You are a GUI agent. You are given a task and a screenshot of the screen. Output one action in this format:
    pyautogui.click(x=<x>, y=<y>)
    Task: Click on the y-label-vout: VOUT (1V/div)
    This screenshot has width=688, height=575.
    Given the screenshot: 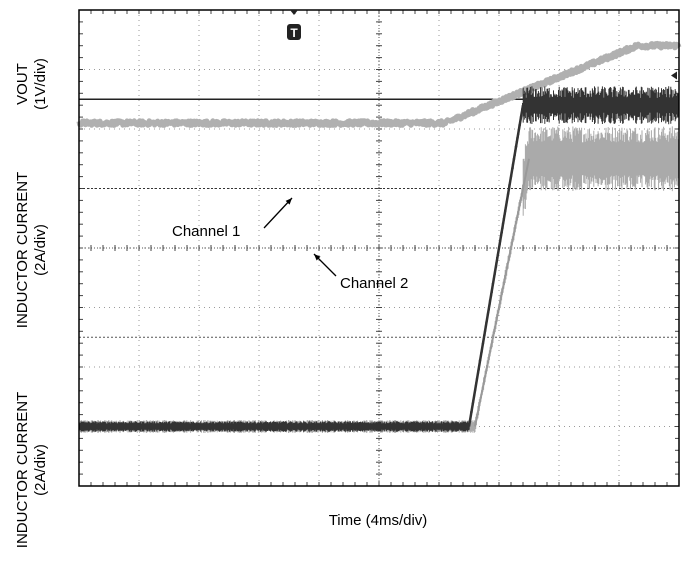 What is the action you would take?
    pyautogui.click(x=32, y=84)
    